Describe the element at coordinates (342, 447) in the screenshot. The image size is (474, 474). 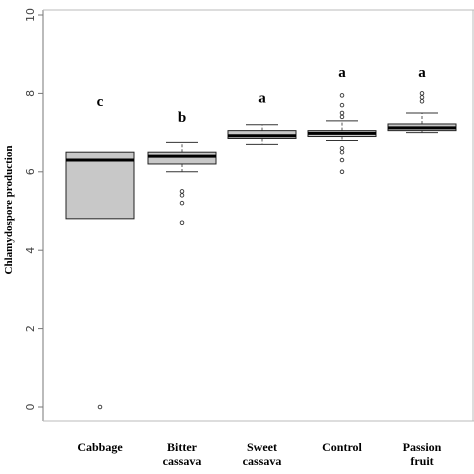
I see `category-label: Control` at that location.